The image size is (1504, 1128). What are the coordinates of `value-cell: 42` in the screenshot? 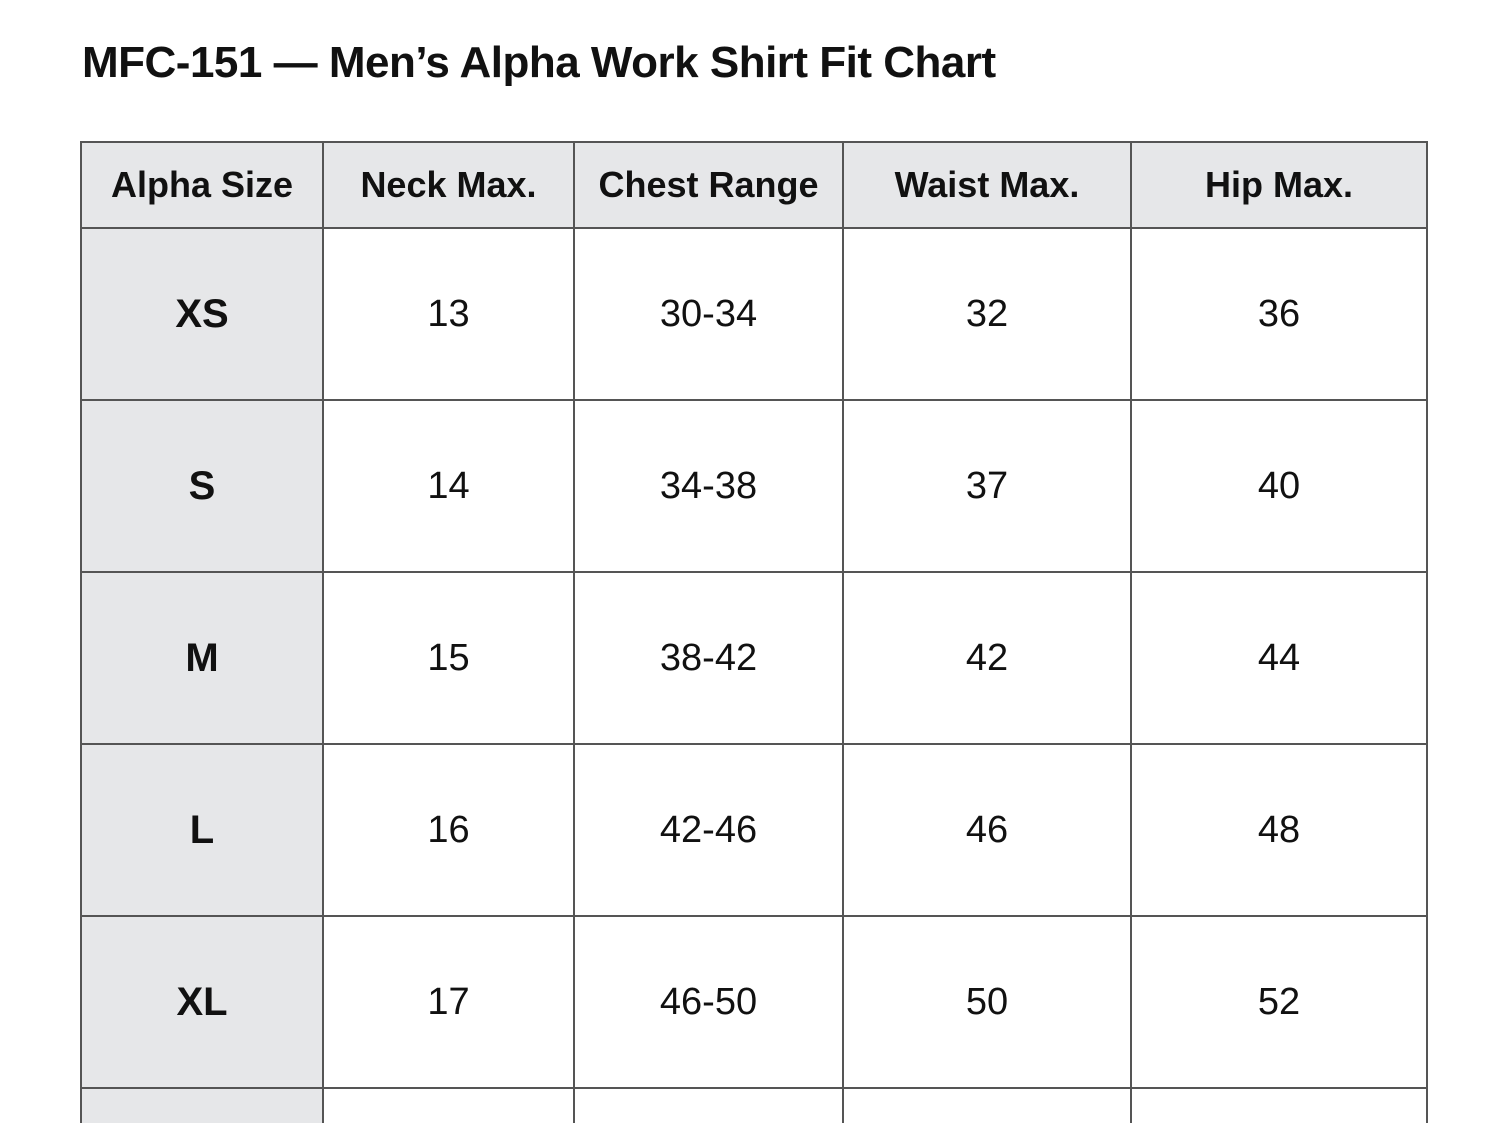 It's located at (987, 658).